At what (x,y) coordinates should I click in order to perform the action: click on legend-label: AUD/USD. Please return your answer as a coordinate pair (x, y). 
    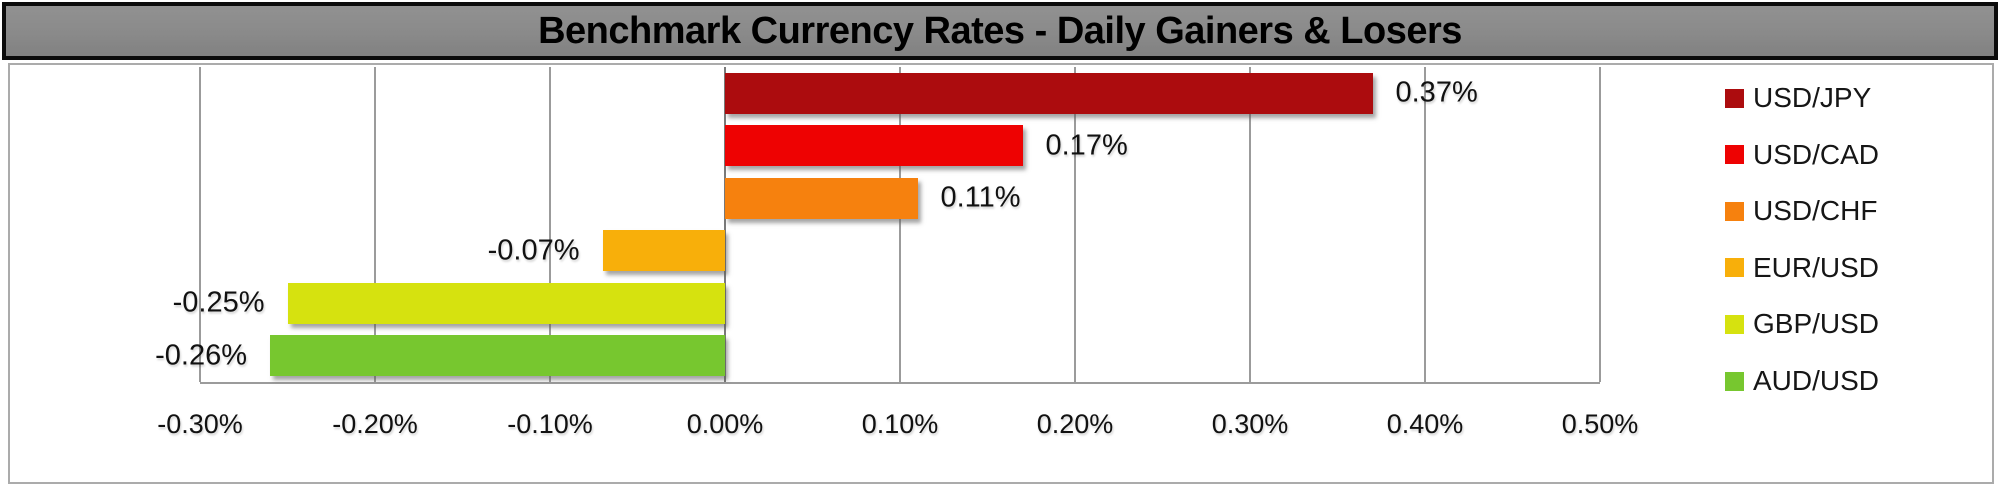
    Looking at the image, I should click on (1816, 380).